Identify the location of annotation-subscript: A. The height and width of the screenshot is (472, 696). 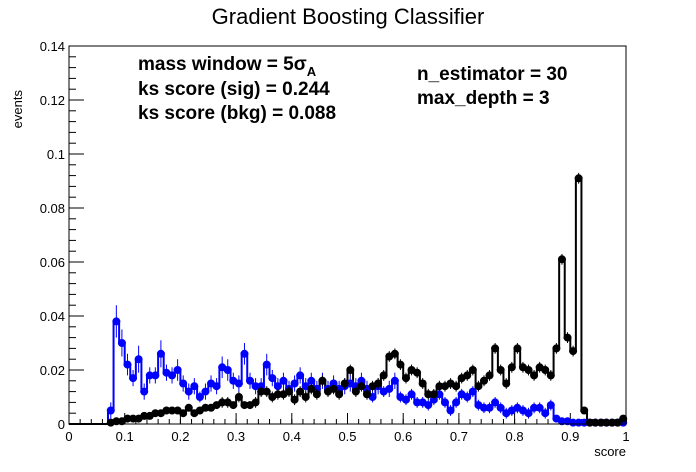
(312, 71).